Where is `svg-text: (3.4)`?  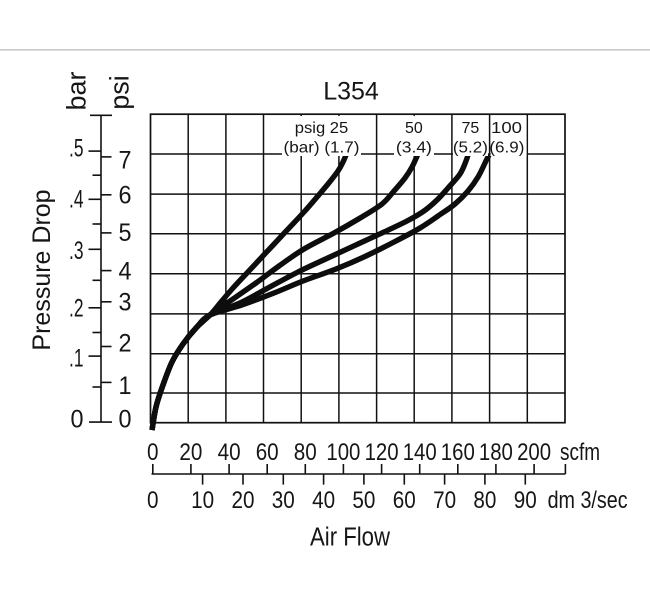
svg-text: (3.4) is located at coordinates (414, 148).